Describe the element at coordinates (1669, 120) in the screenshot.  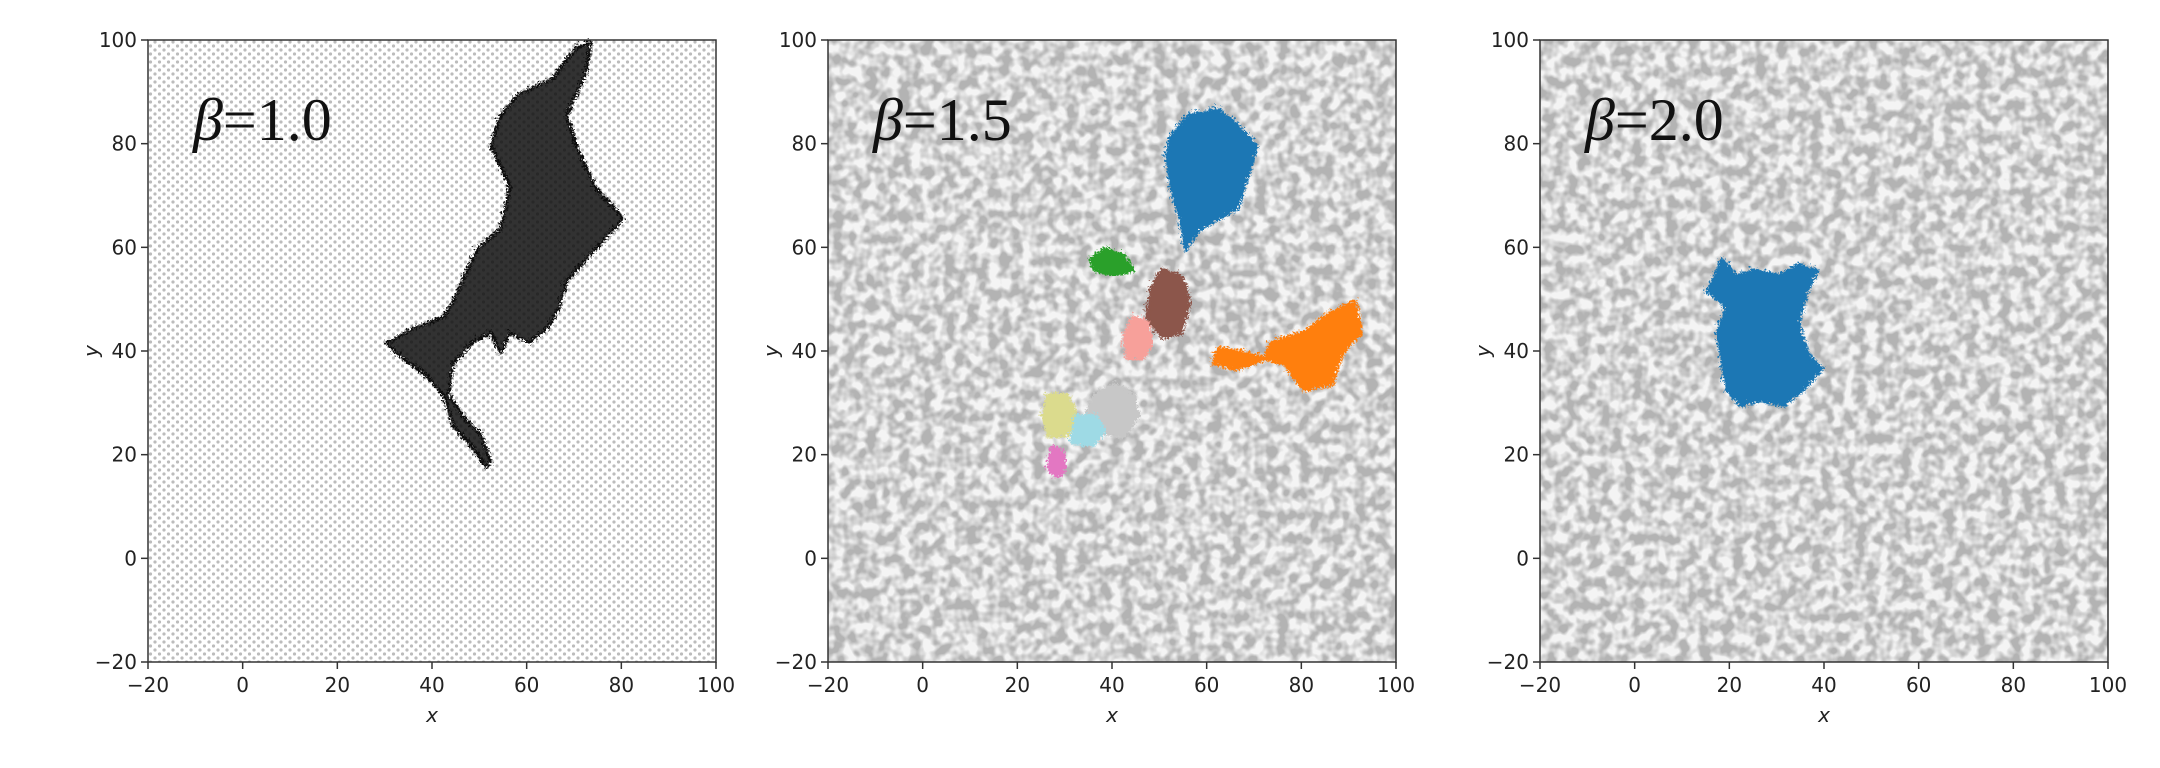
I see `beta-value: =2.0` at that location.